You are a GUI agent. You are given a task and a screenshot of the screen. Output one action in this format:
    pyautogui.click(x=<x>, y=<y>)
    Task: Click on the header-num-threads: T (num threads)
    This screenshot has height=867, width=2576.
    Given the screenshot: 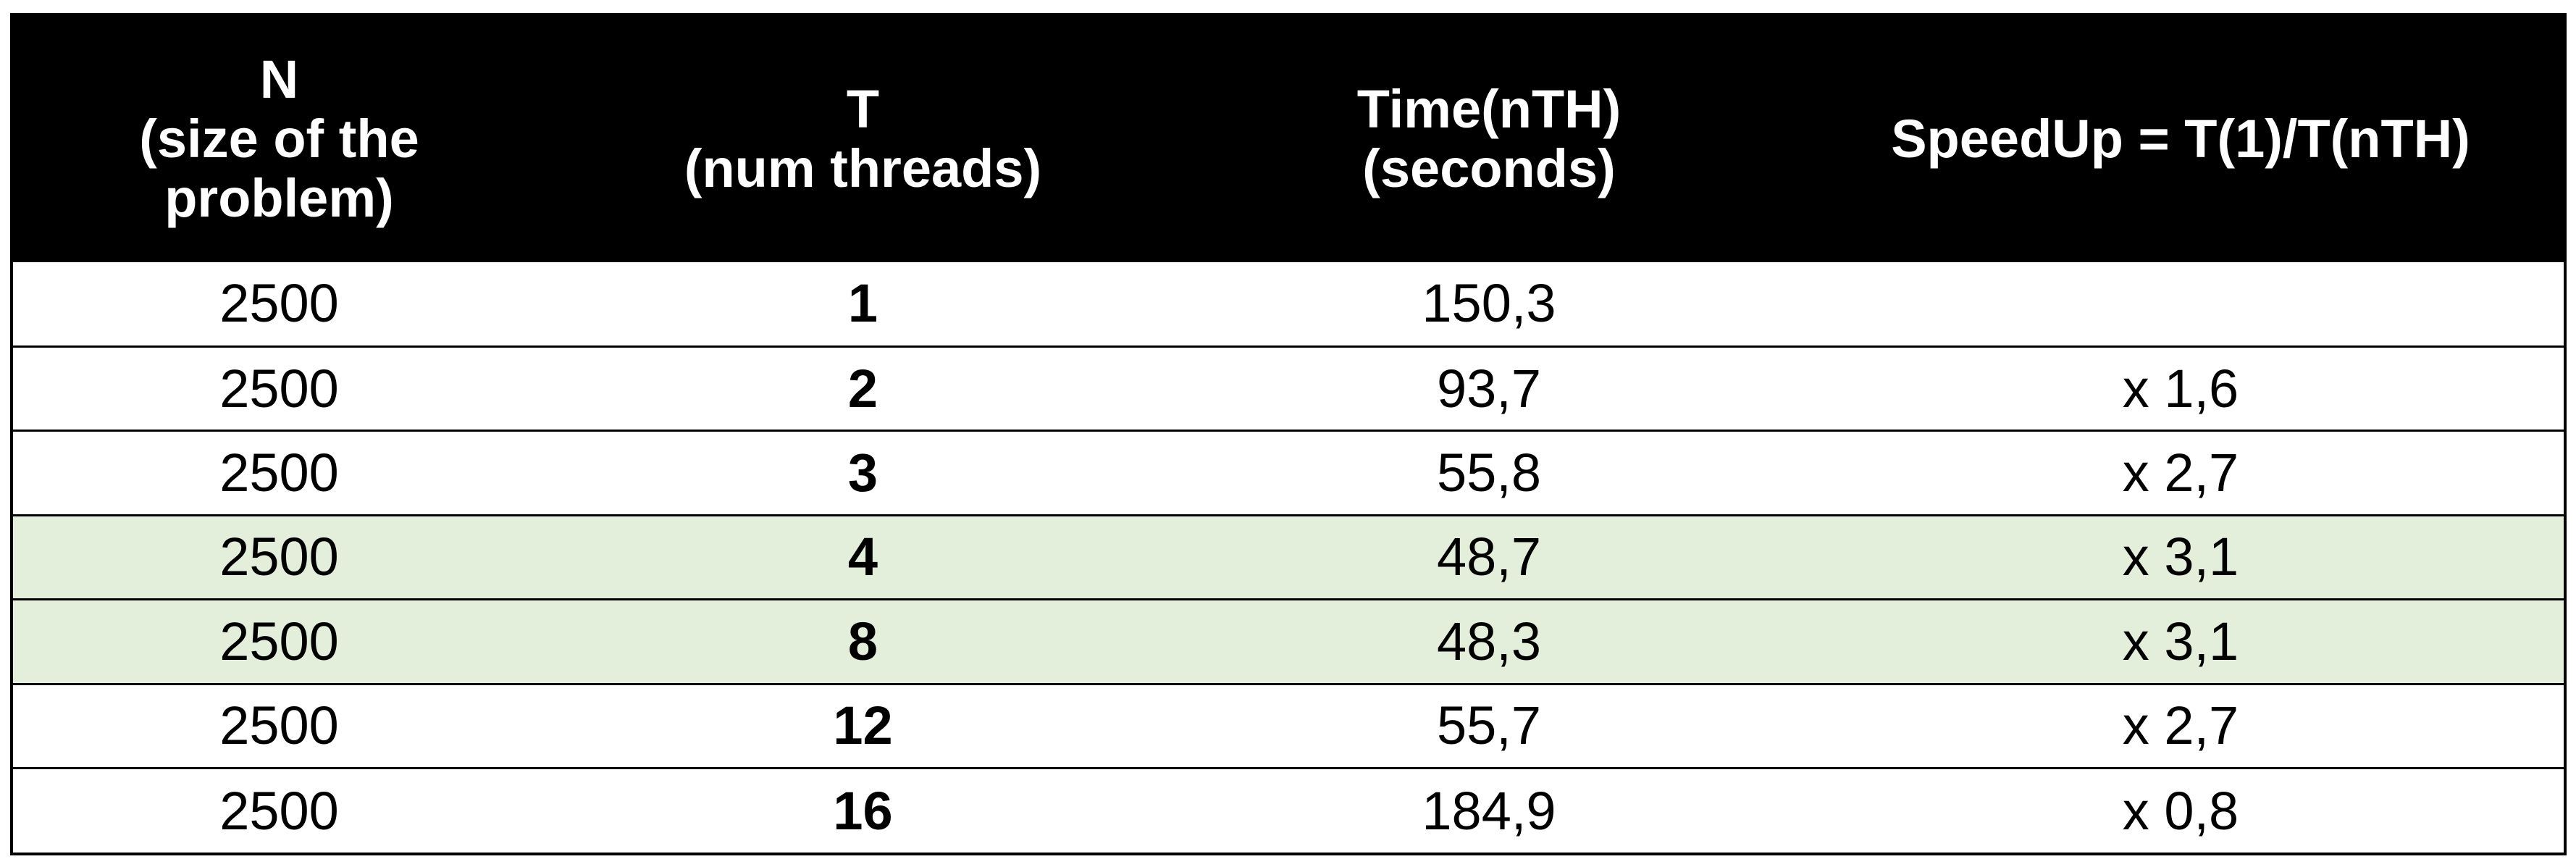 What is the action you would take?
    pyautogui.click(x=863, y=139)
    